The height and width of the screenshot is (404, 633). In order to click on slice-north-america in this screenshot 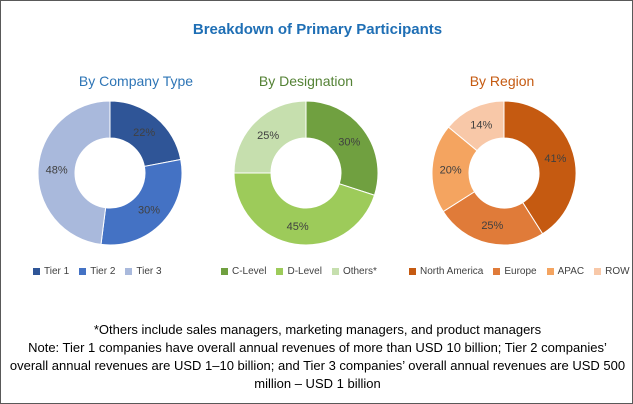, I will do `click(540, 167)`.